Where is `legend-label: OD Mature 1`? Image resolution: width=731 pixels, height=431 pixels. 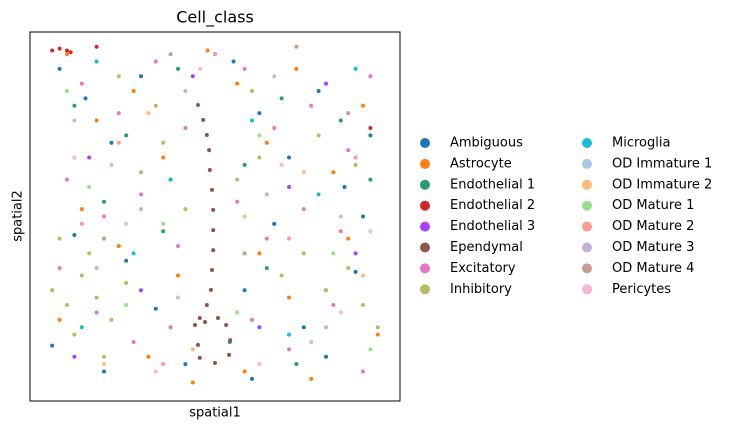 legend-label: OD Mature 1 is located at coordinates (653, 205).